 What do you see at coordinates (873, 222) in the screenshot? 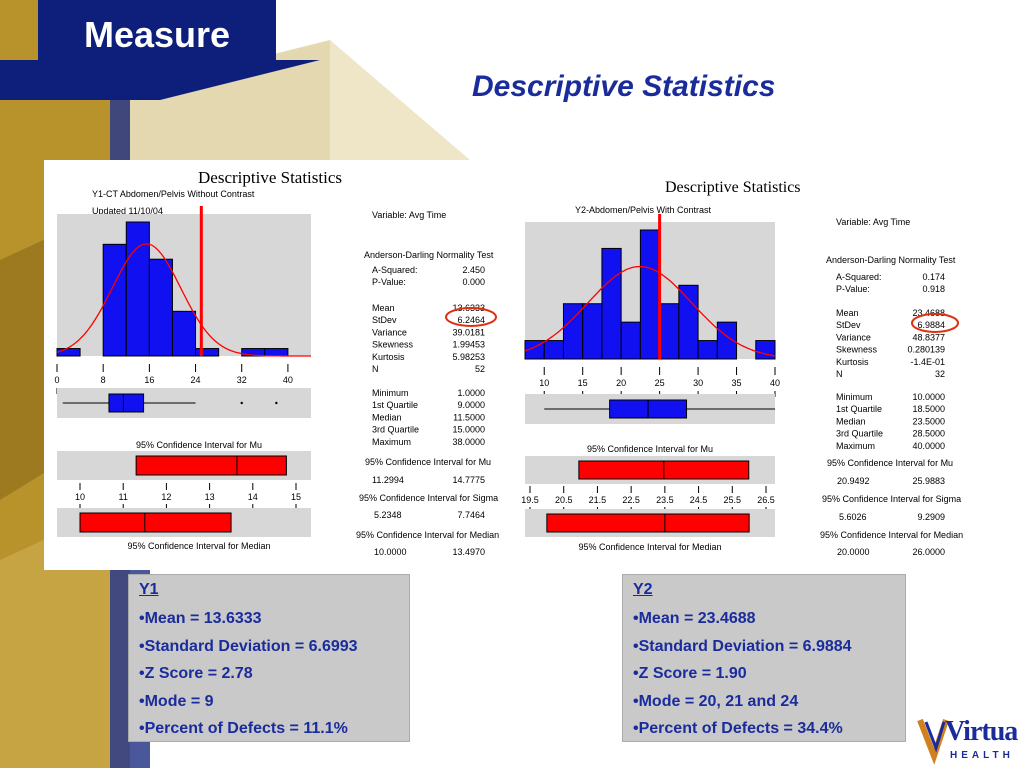
I see `right-variable: Variable: Avg Time` at bounding box center [873, 222].